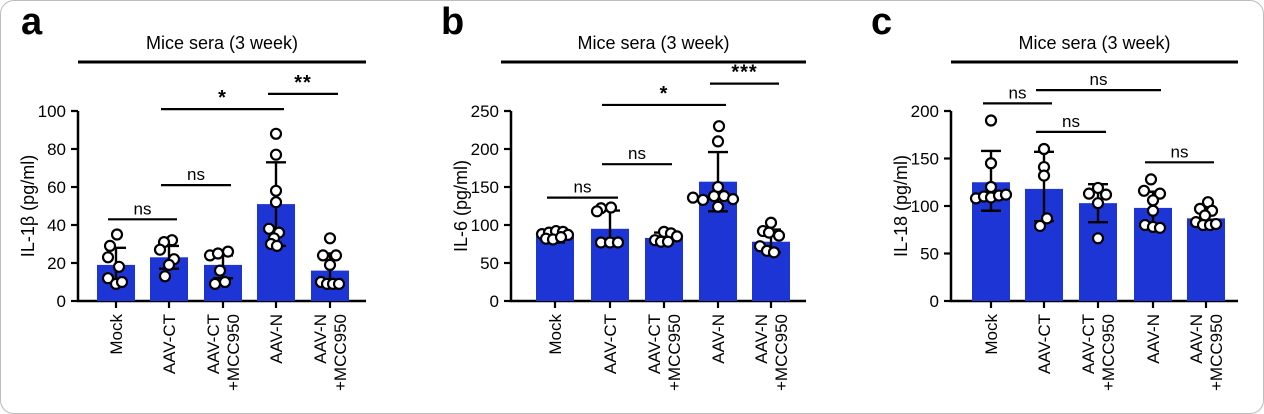 This screenshot has height=414, width=1264. What do you see at coordinates (925, 111) in the screenshot?
I see `y-tick-label: 200` at bounding box center [925, 111].